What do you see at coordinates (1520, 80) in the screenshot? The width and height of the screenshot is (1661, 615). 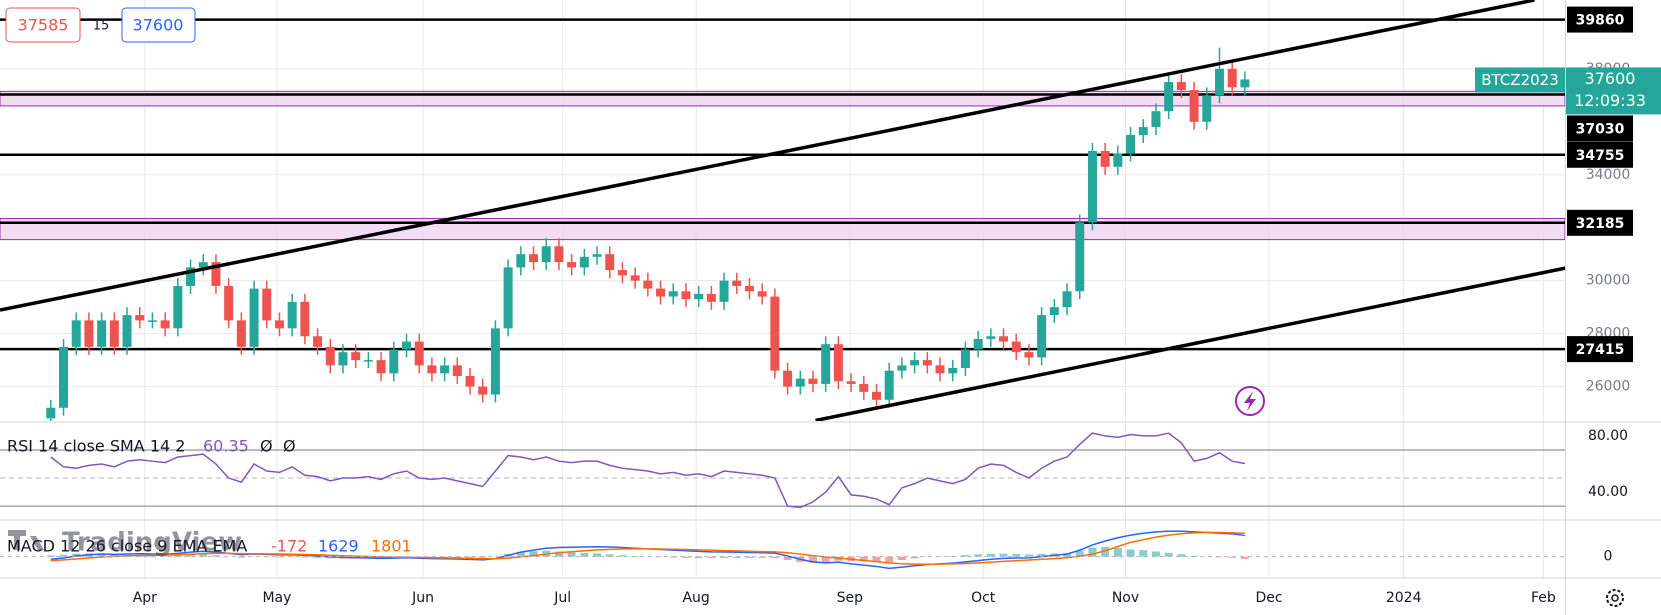 I see `tag-symbol-box` at bounding box center [1520, 80].